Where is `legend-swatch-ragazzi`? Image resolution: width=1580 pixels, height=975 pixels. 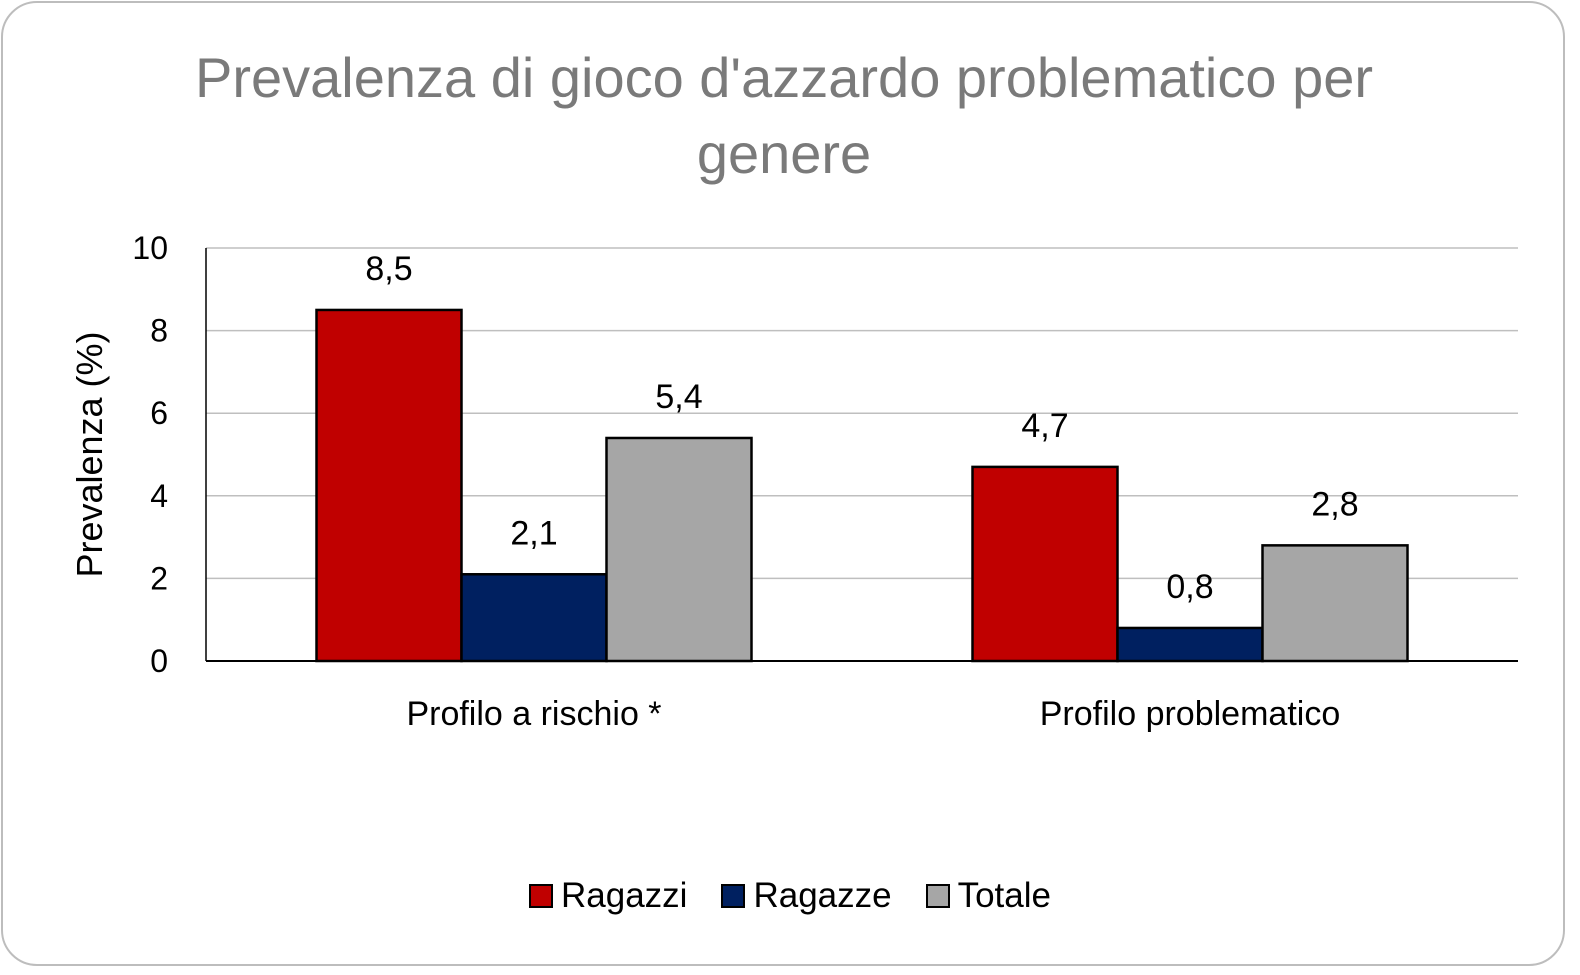
legend-swatch-ragazzi is located at coordinates (541, 896).